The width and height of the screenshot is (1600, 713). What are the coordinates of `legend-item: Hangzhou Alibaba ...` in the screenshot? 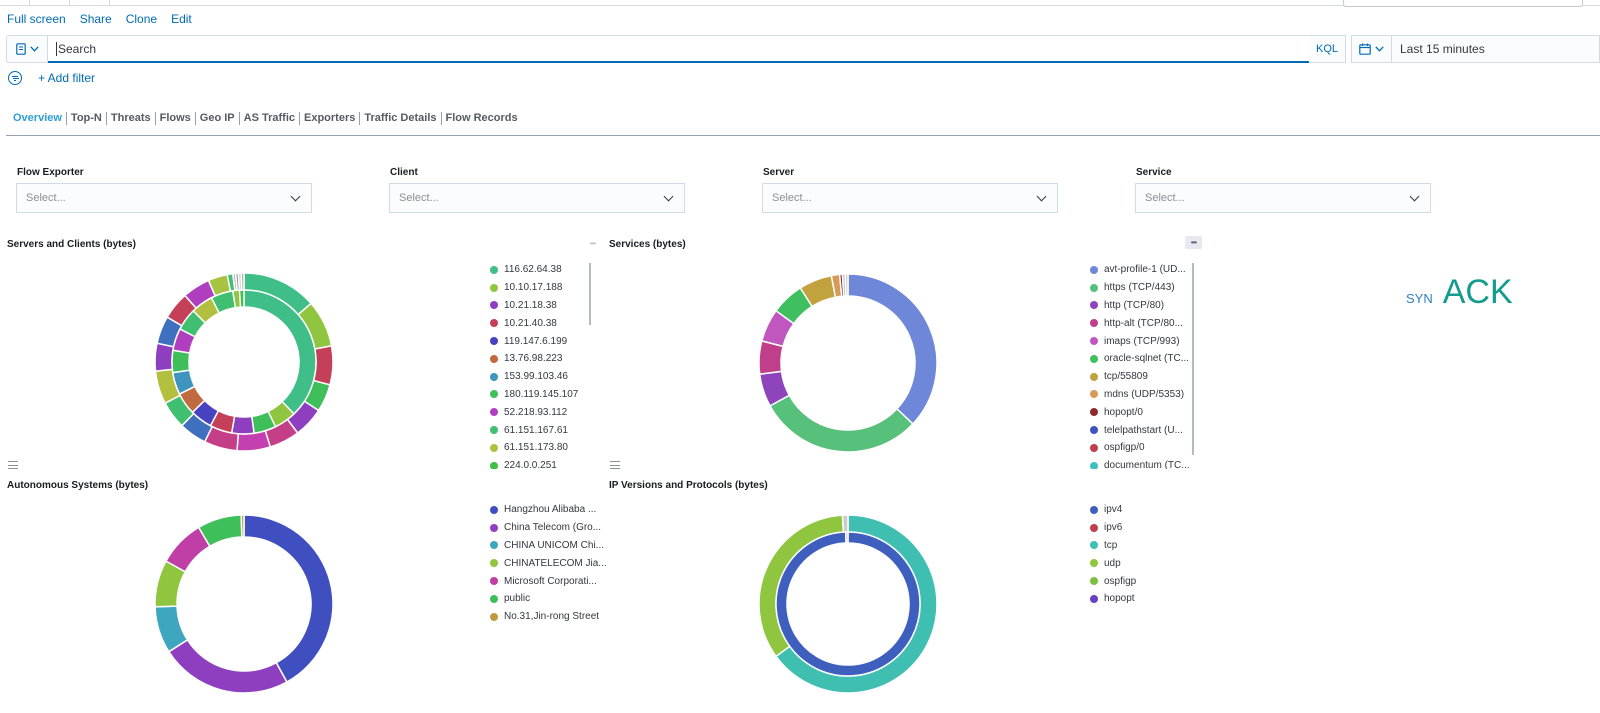 It's located at (545, 510).